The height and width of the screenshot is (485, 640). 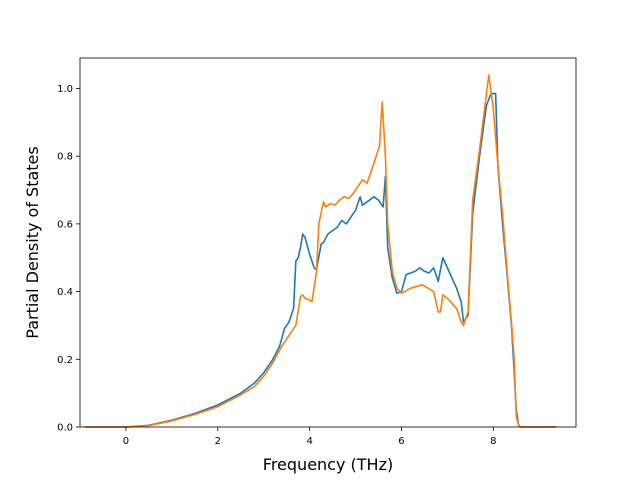 I want to click on y-tick-label: 0.0, so click(x=65, y=428).